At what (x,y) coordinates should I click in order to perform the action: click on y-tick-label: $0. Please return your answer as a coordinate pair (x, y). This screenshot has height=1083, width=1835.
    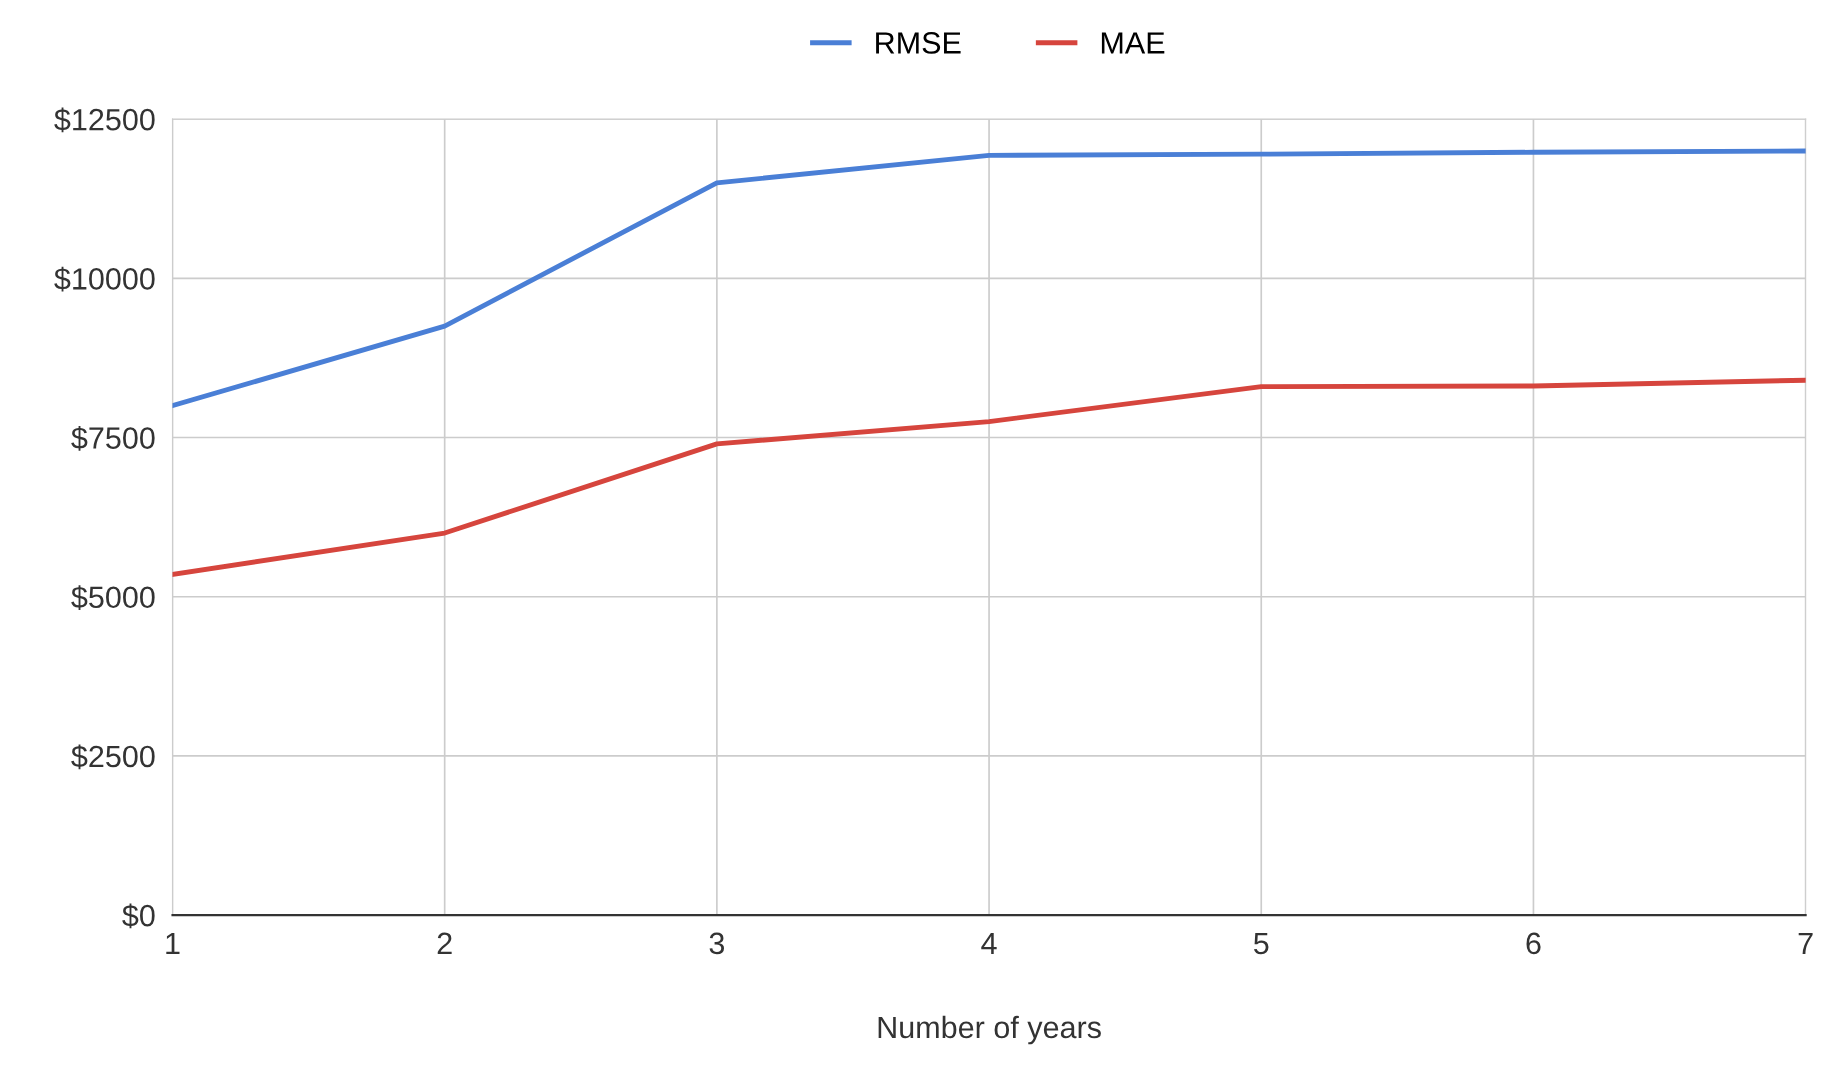
    Looking at the image, I should click on (138, 916).